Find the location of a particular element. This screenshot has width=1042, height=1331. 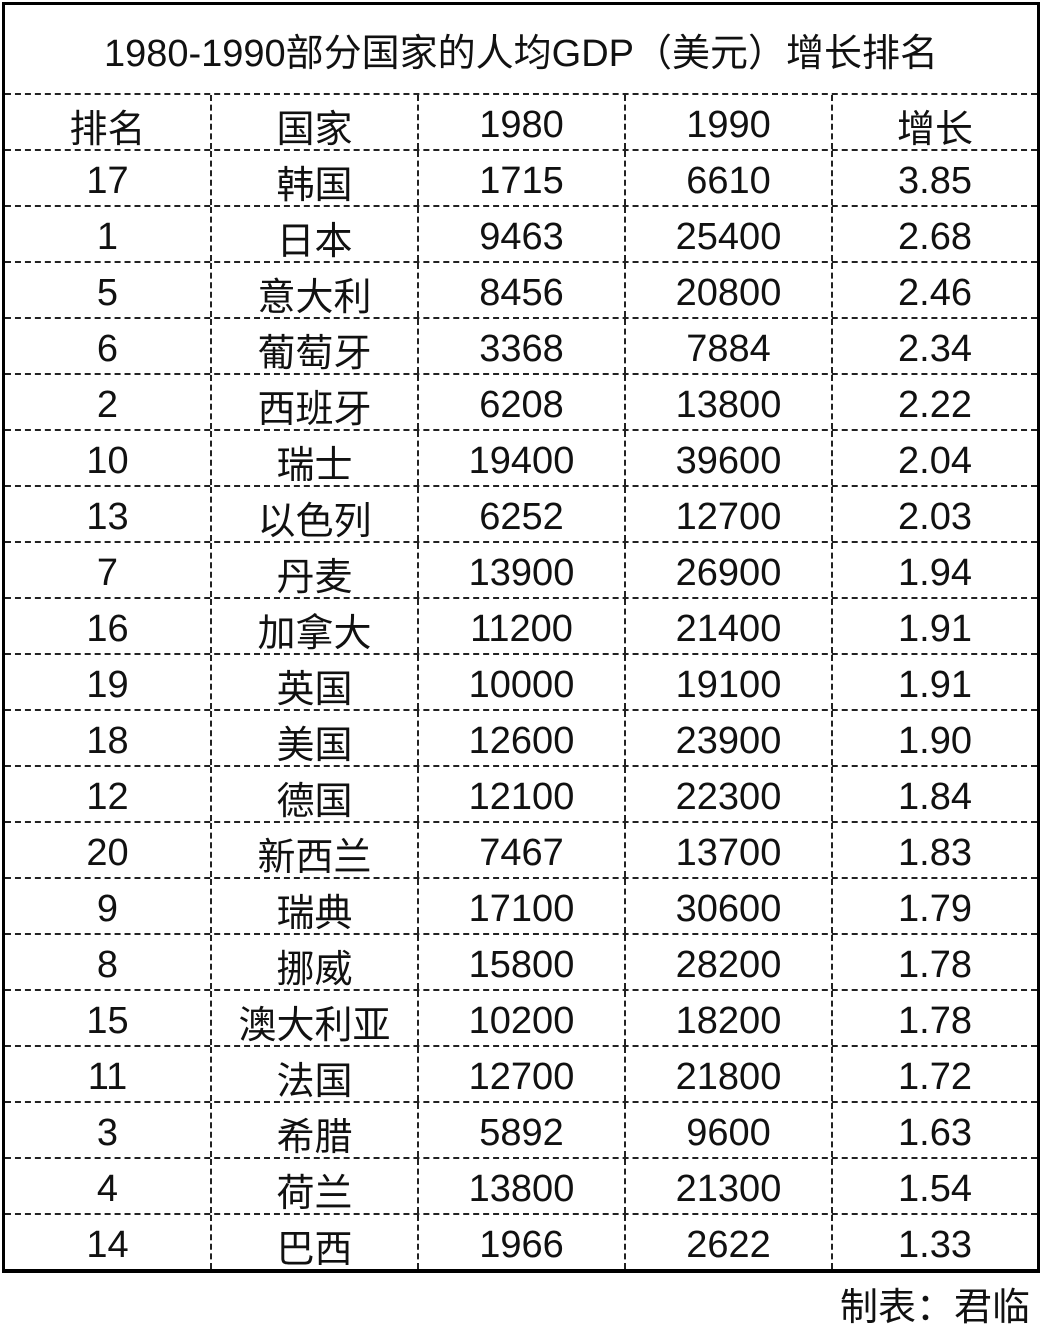

table-row: 16 加拿大 11200 21400 1.91 is located at coordinates (521, 627).